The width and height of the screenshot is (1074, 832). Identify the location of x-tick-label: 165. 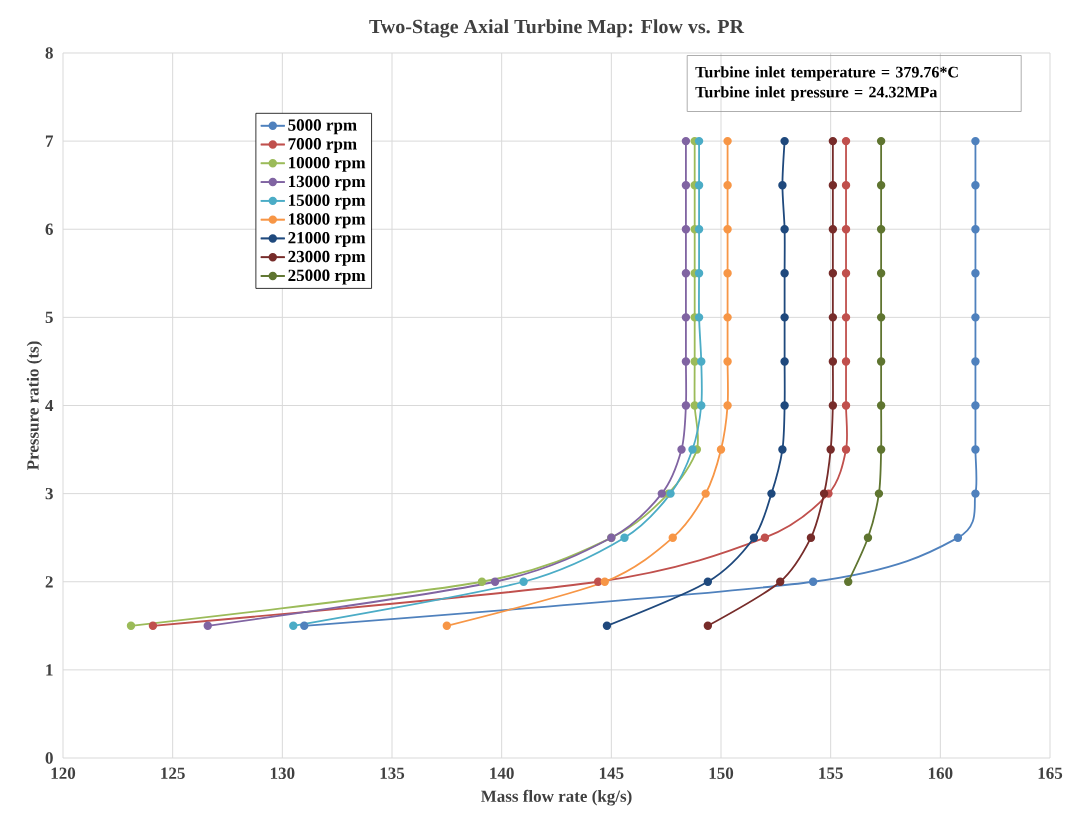
(1050, 773).